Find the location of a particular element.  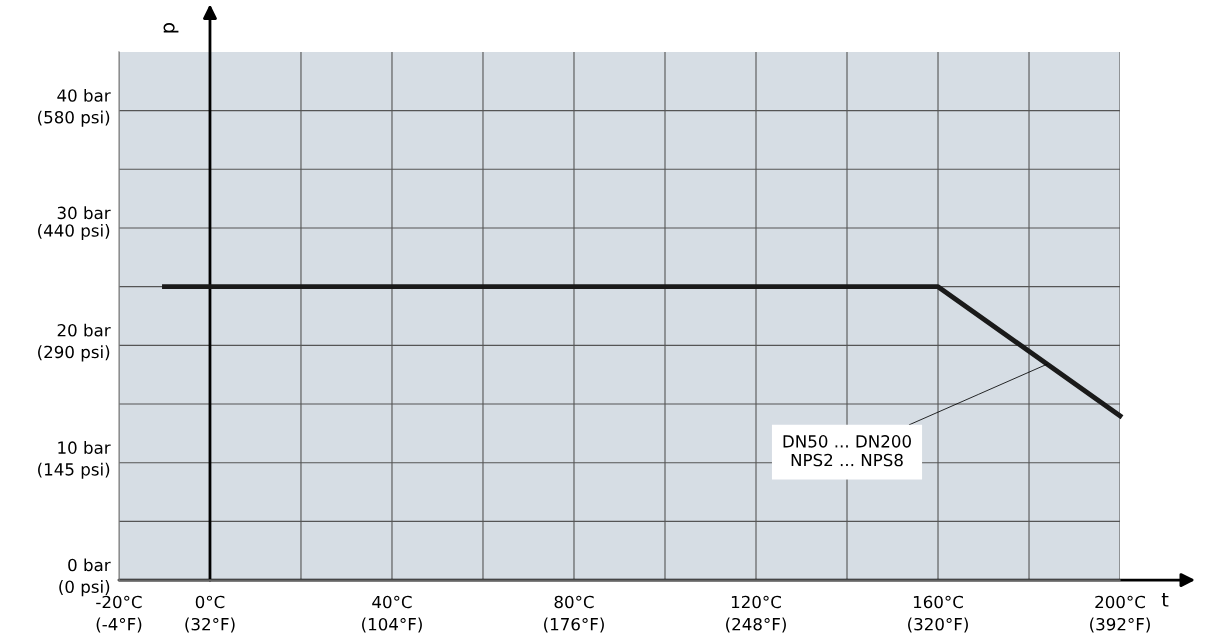

annotation: DN50 ... DN200 NPS2 ... NPS8 is located at coordinates (847, 451).